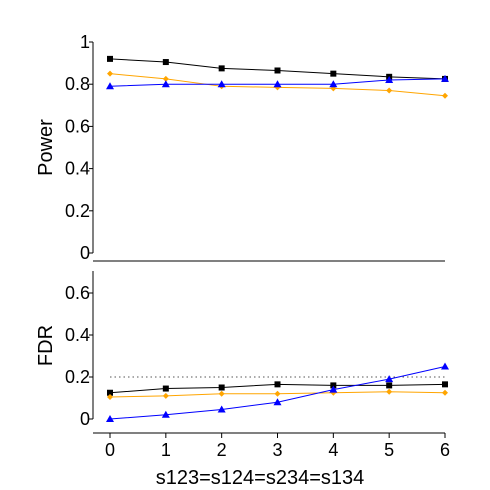  Describe the element at coordinates (166, 450) in the screenshot. I see `bottom-x-tick-label: 1` at that location.